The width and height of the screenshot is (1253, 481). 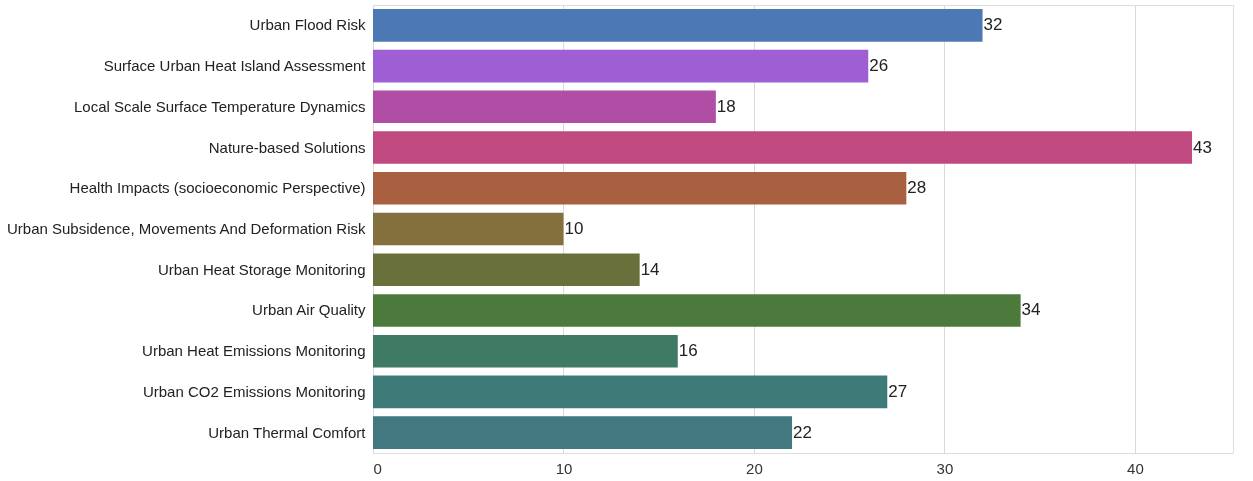 What do you see at coordinates (219, 106) in the screenshot?
I see `y-tick-label: Local Scale Surface Temperature Dynamics` at bounding box center [219, 106].